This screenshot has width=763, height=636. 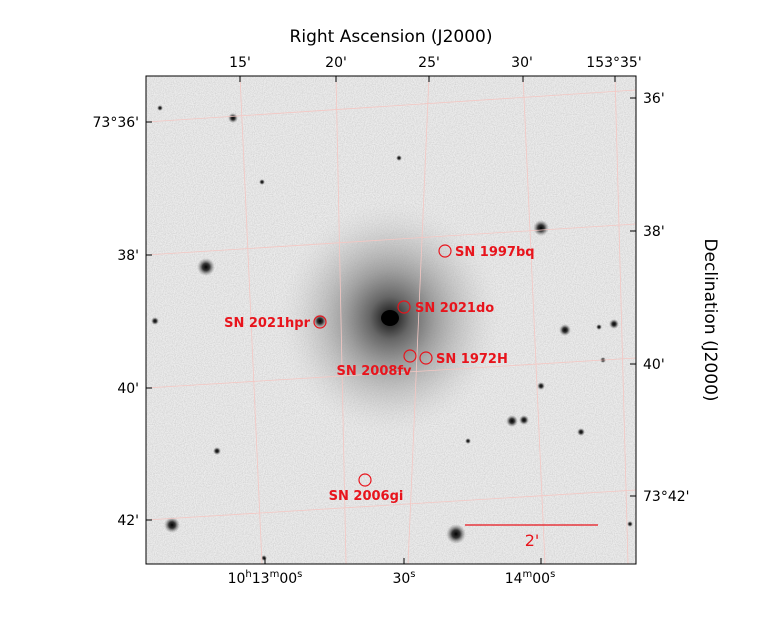 I want to click on sn-label: SN 2006gi, so click(x=366, y=496).